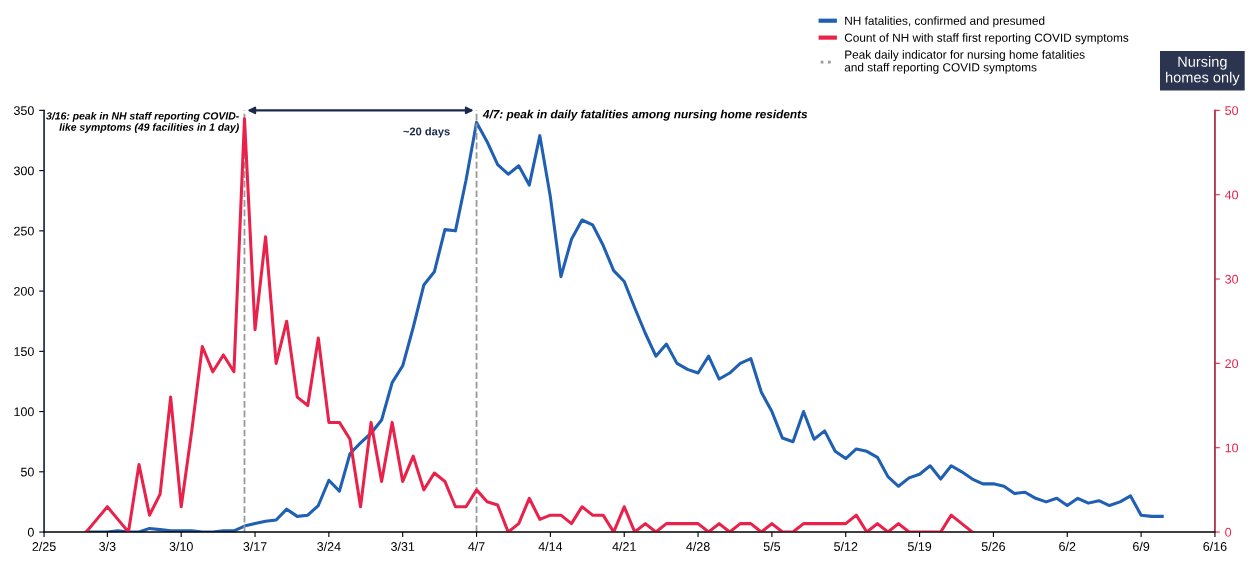 The image size is (1259, 566). Describe the element at coordinates (181, 546) in the screenshot. I see `x-tick-label: 3/10` at that location.